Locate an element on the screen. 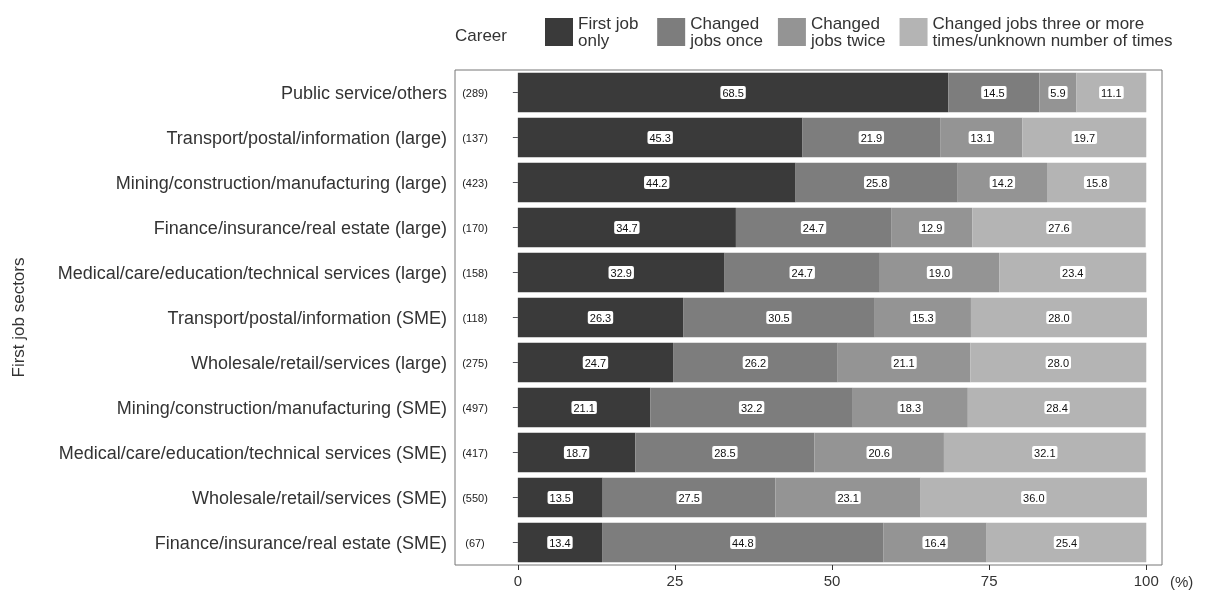  y-tick-label: Mining/construction/manufacturing (SME) is located at coordinates (281, 407).